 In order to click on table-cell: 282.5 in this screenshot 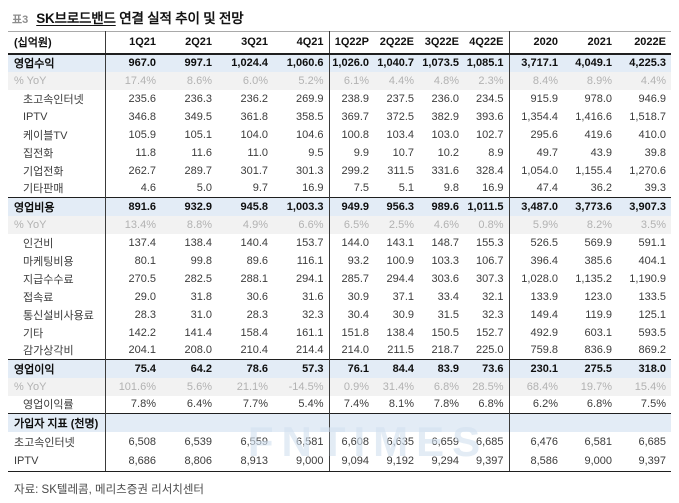, I will do `click(198, 278)`.